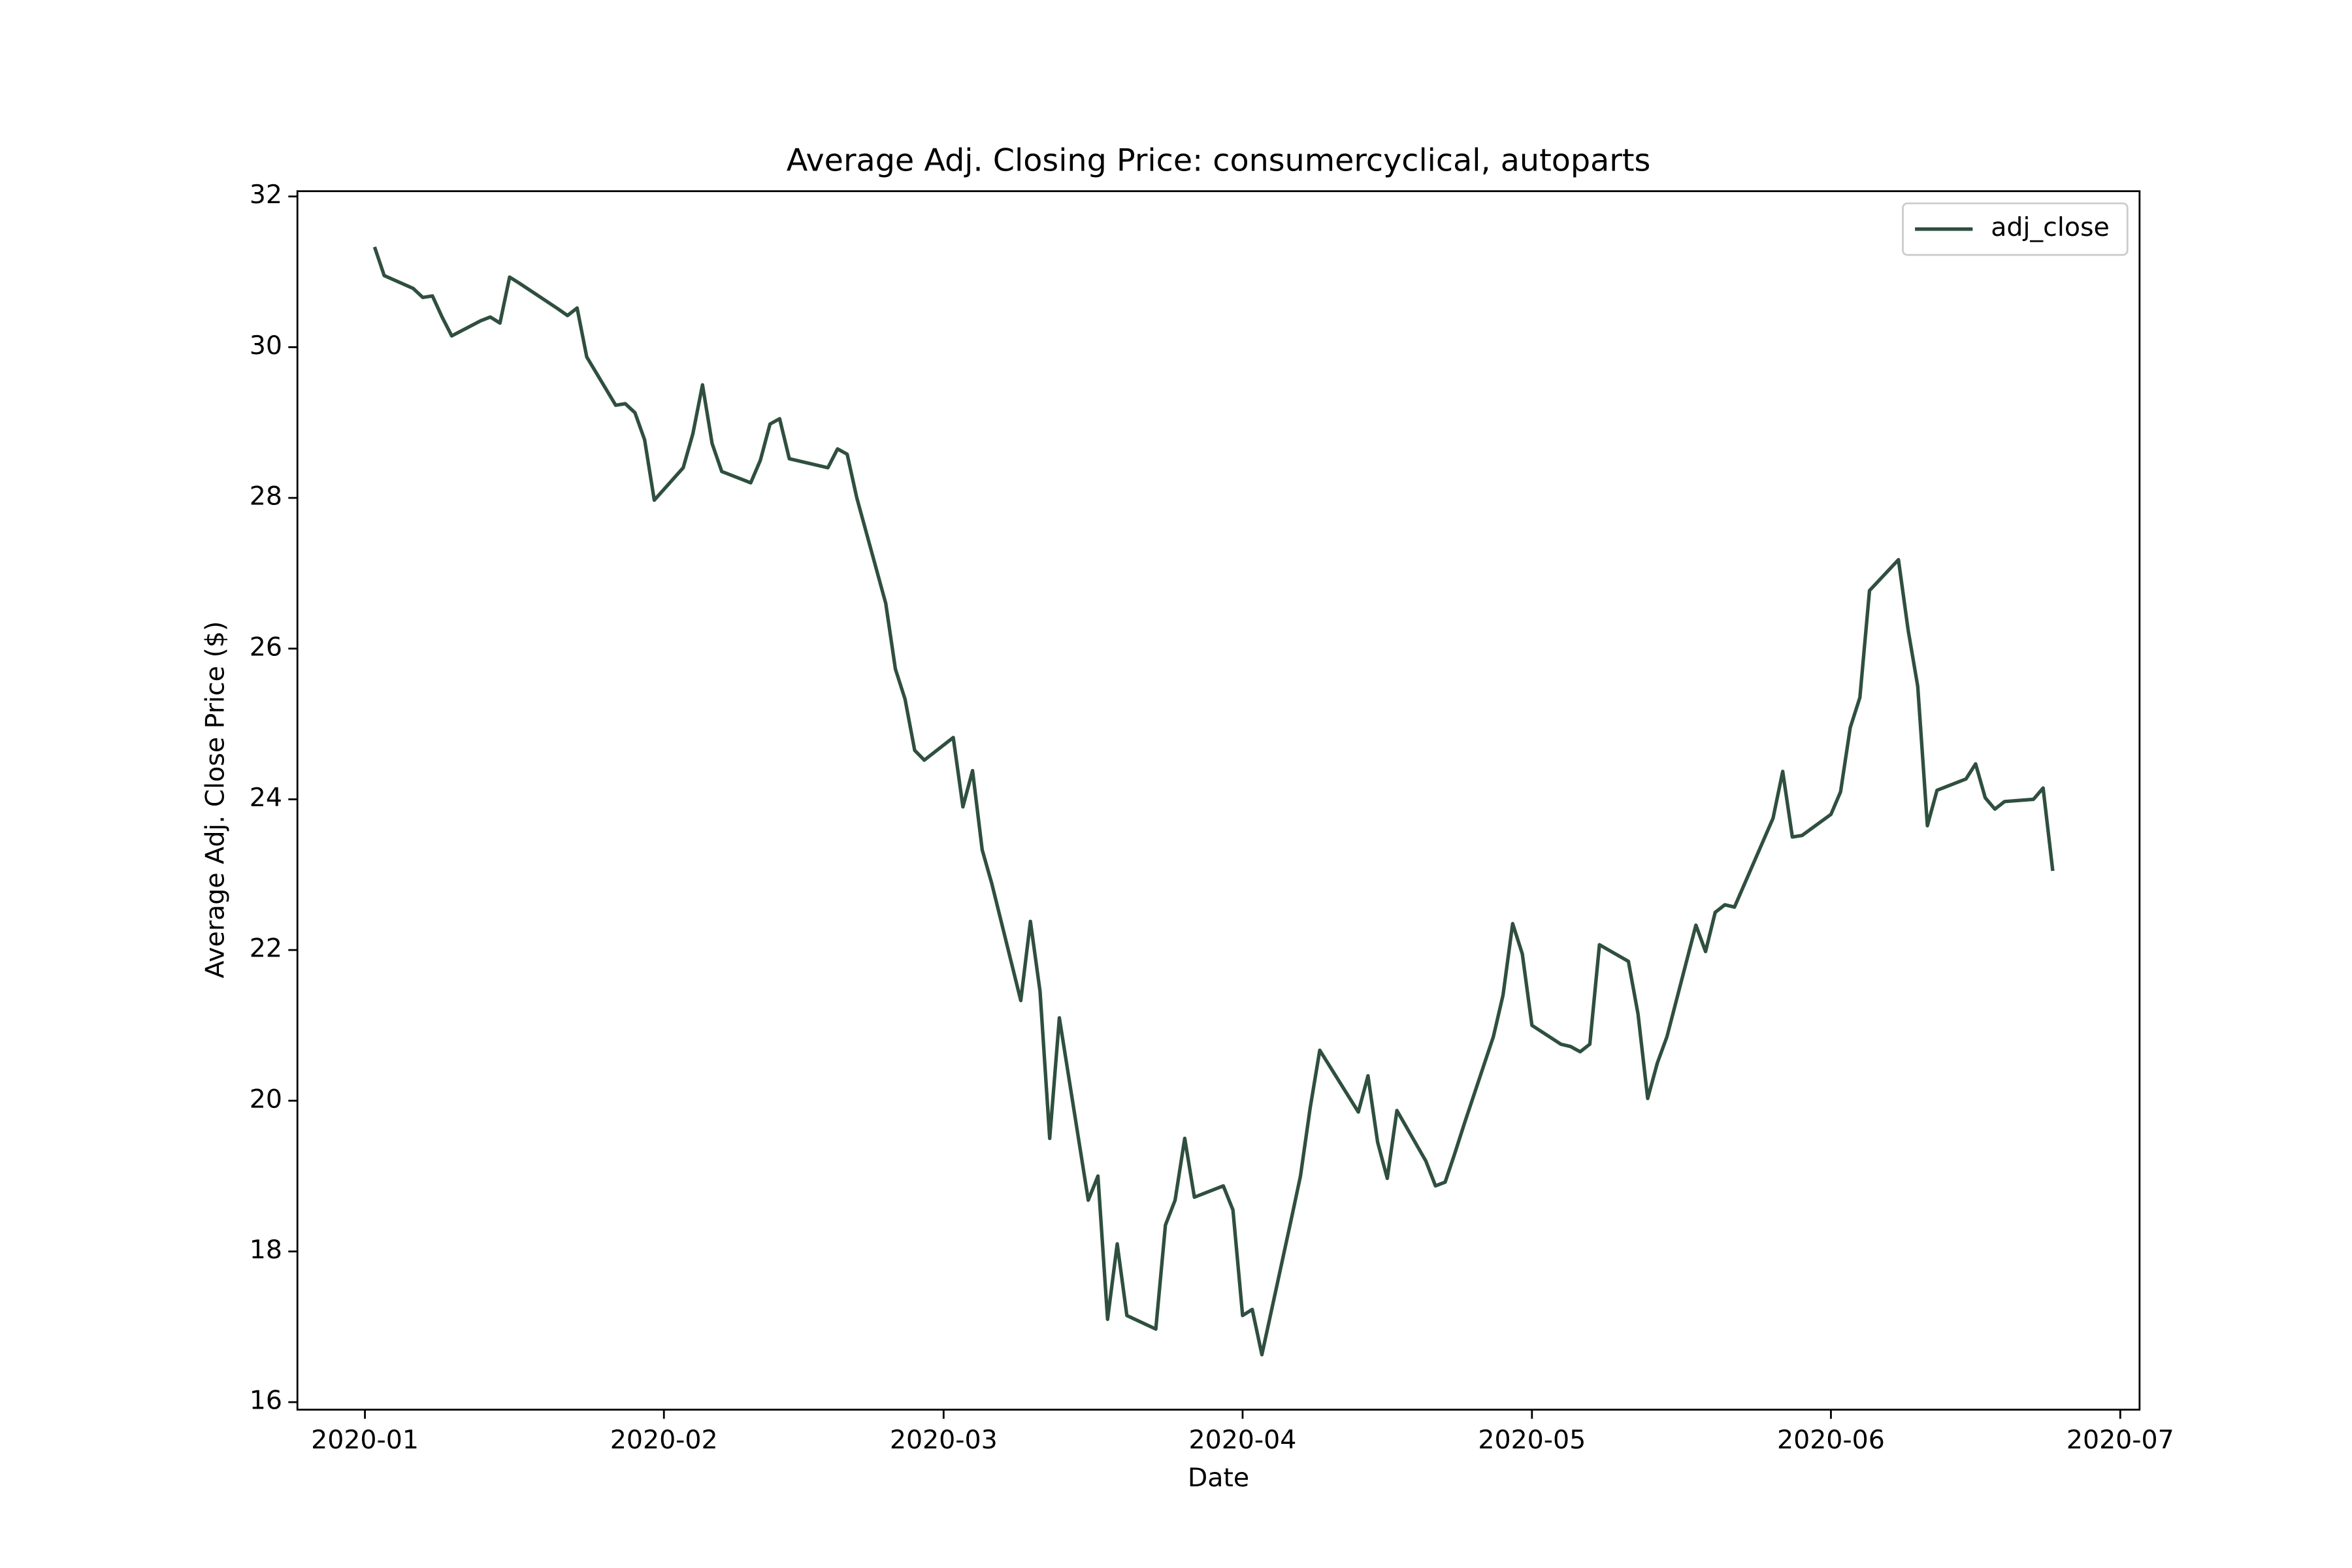 The height and width of the screenshot is (1568, 2352). Describe the element at coordinates (1218, 1478) in the screenshot. I see `x-axis-label: Date` at that location.